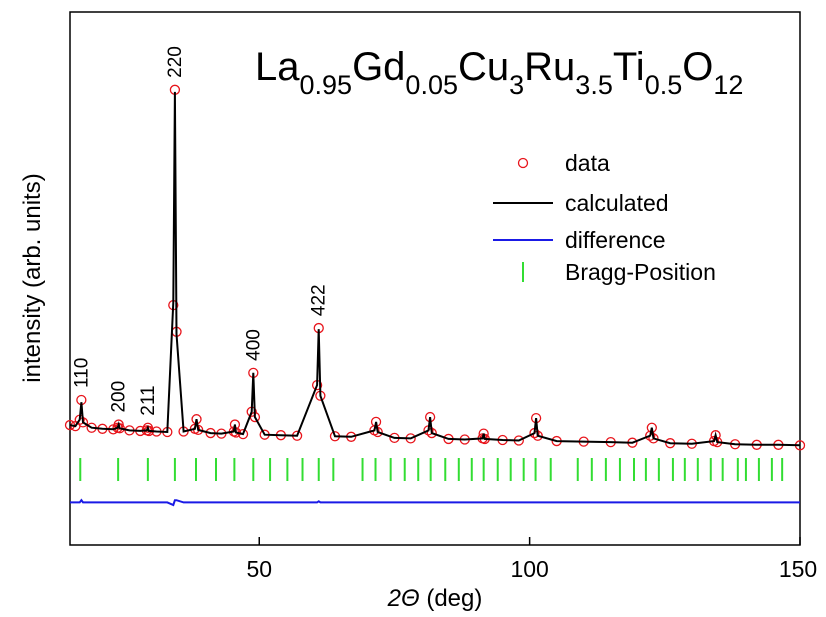 The height and width of the screenshot is (617, 826). I want to click on title-subscript: 3, so click(516, 85).